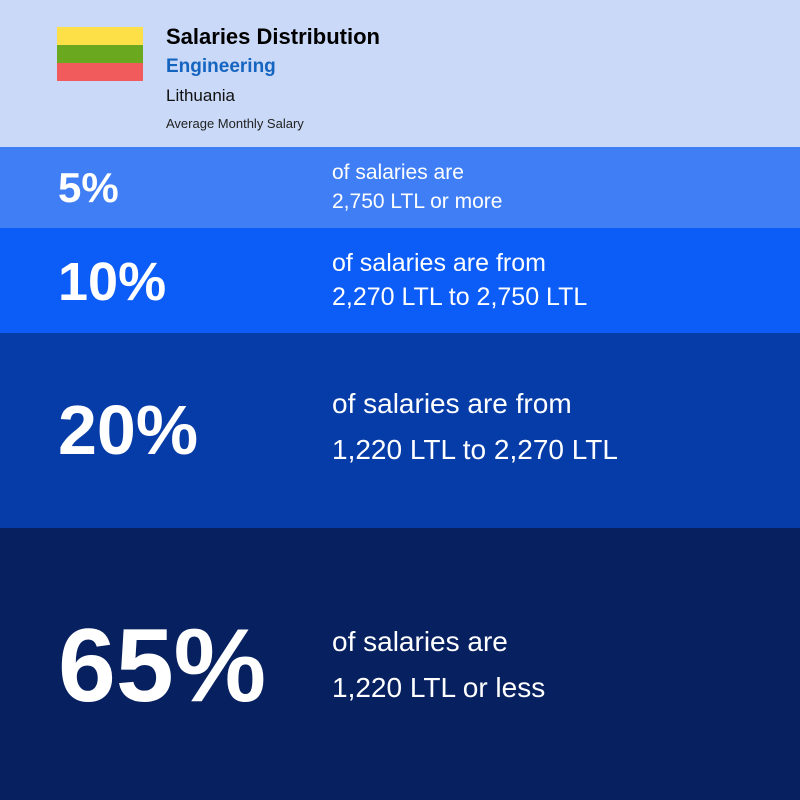  I want to click on percent: 10%, so click(112, 282).